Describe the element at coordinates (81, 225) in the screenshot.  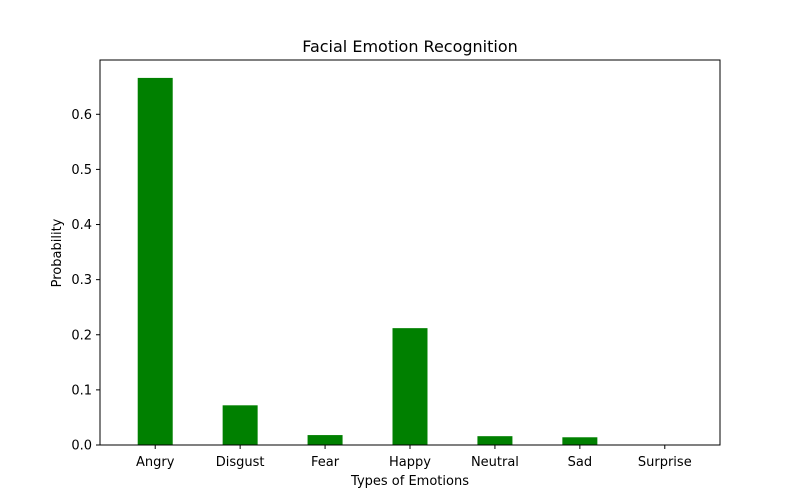
I see `y-tick-label: 0.4` at that location.